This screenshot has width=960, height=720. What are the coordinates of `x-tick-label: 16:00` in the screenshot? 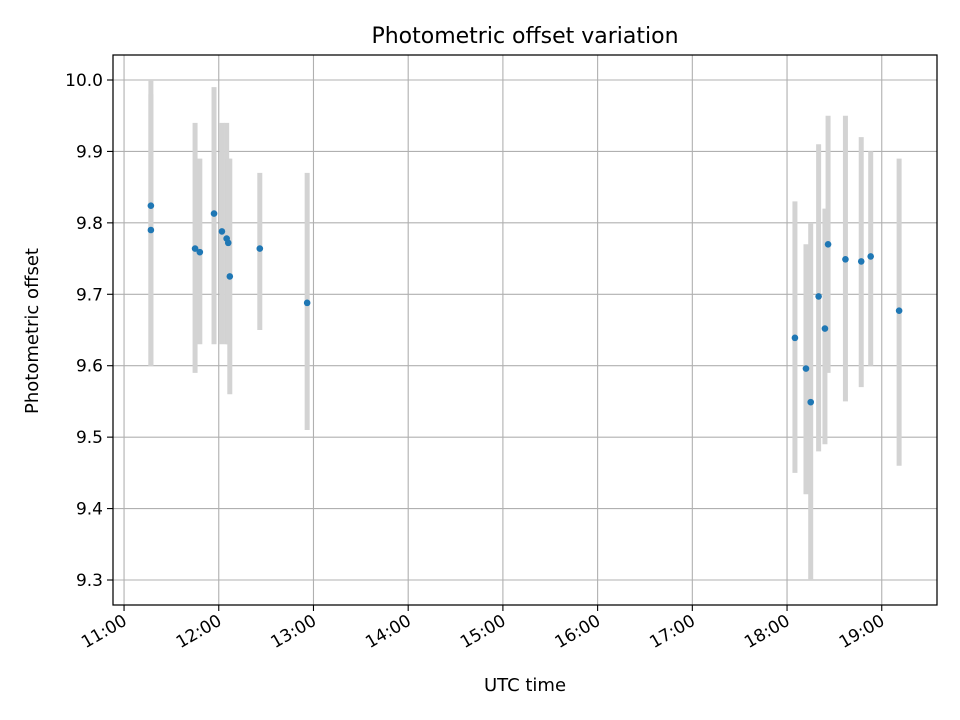 It's located at (578, 632).